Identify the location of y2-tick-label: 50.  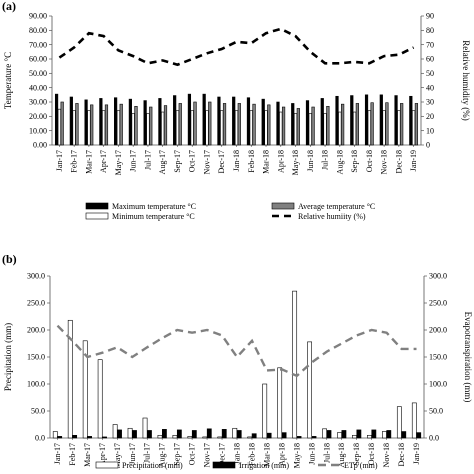
(430, 73).